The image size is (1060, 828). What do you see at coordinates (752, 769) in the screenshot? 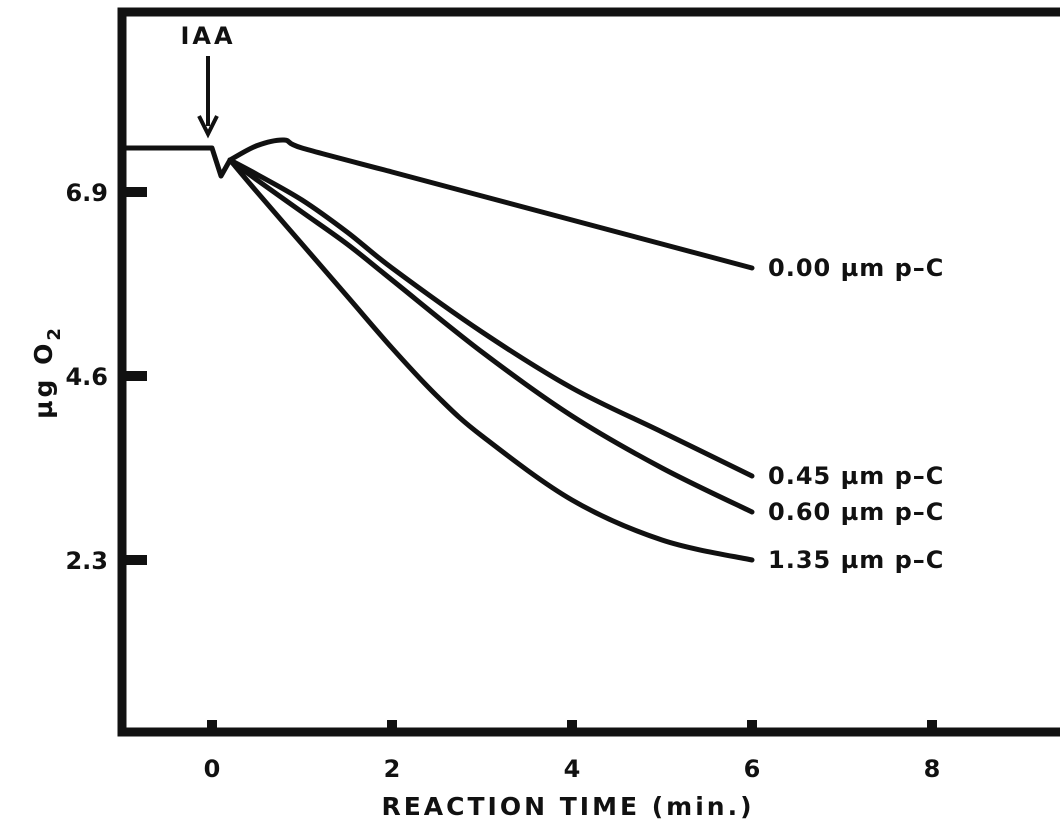
I see `x-tick-label: 6` at bounding box center [752, 769].